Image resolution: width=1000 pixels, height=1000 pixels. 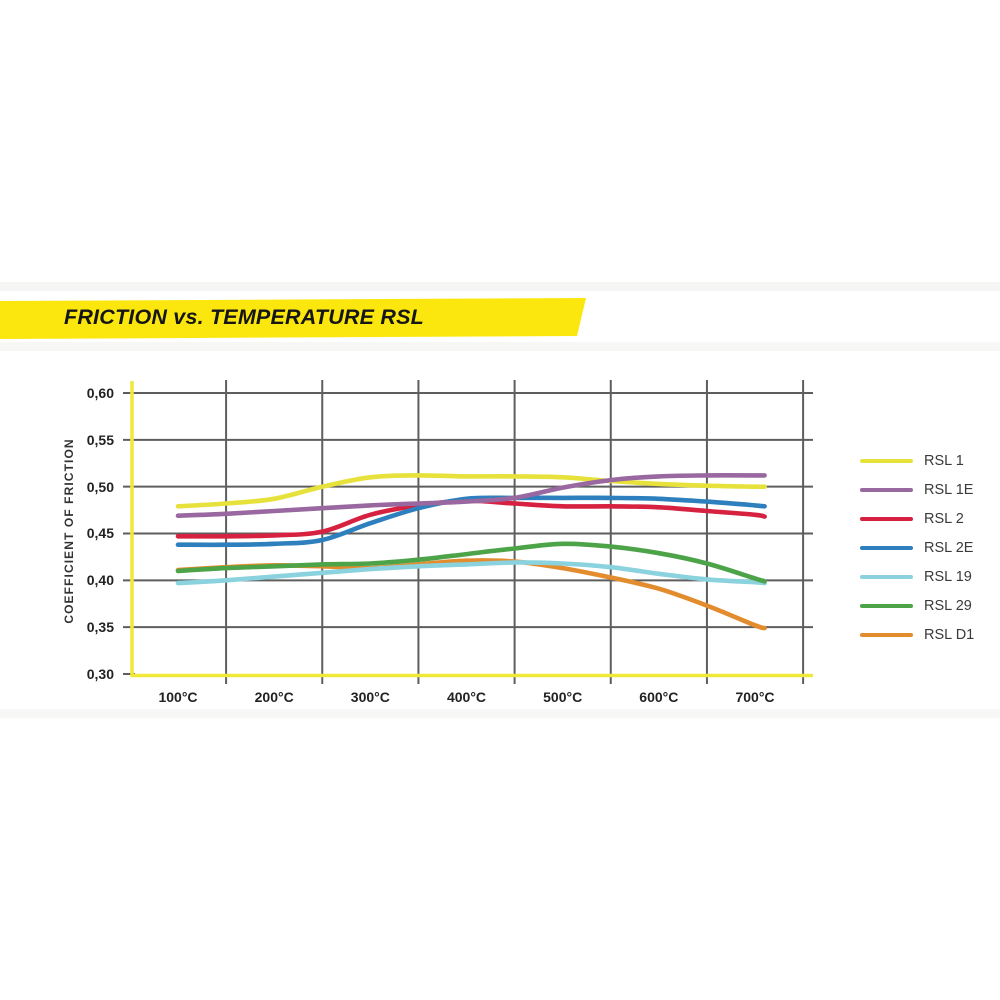 I want to click on legend-item-rsl-2: RSL 2, so click(x=912, y=519).